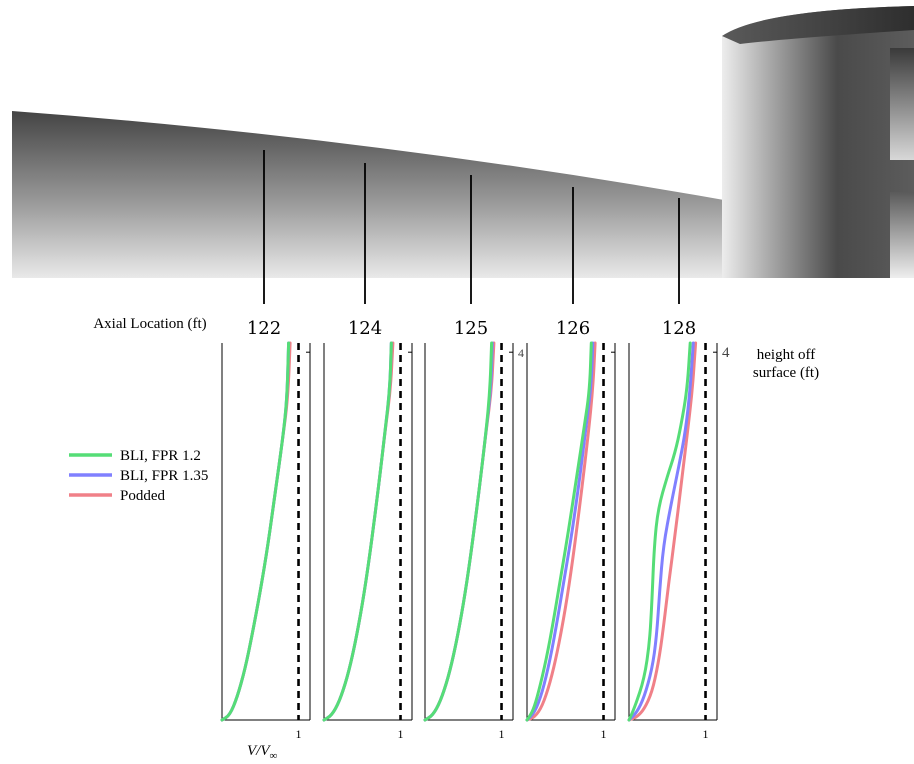 The width and height of the screenshot is (914, 764). I want to click on axial-location-label: Axial Location (ft), so click(149, 324).